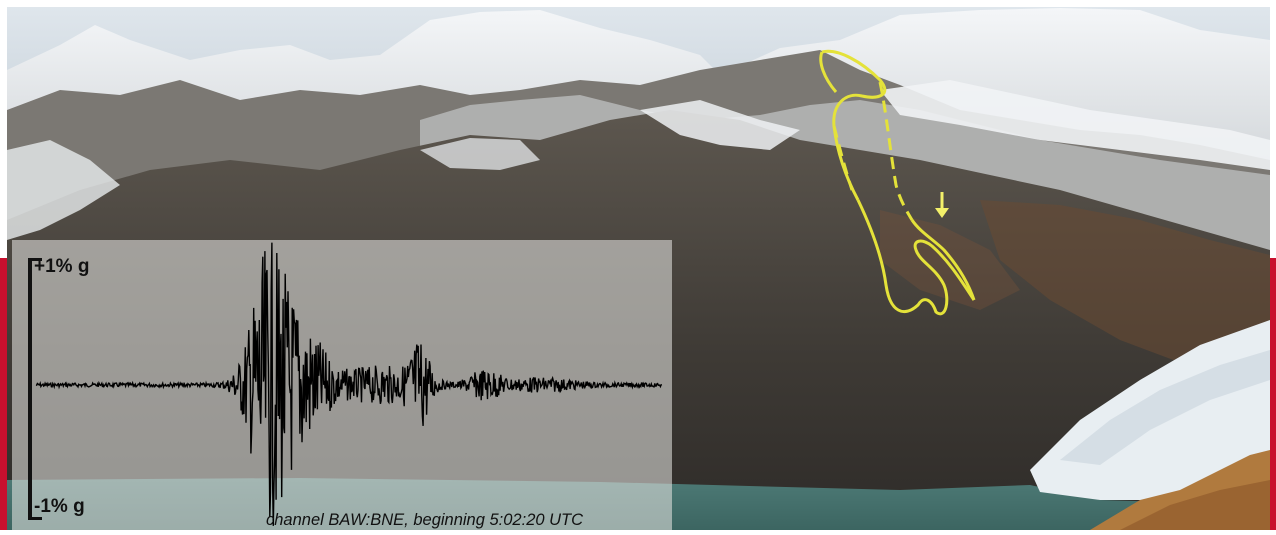  What do you see at coordinates (62, 266) in the screenshot?
I see `upper-amplitude-label: +1% g` at bounding box center [62, 266].